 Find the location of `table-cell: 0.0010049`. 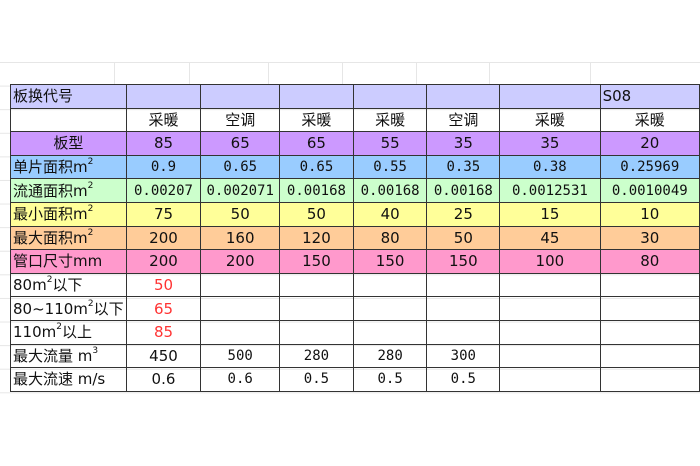

table-cell: 0.0010049 is located at coordinates (649, 190).